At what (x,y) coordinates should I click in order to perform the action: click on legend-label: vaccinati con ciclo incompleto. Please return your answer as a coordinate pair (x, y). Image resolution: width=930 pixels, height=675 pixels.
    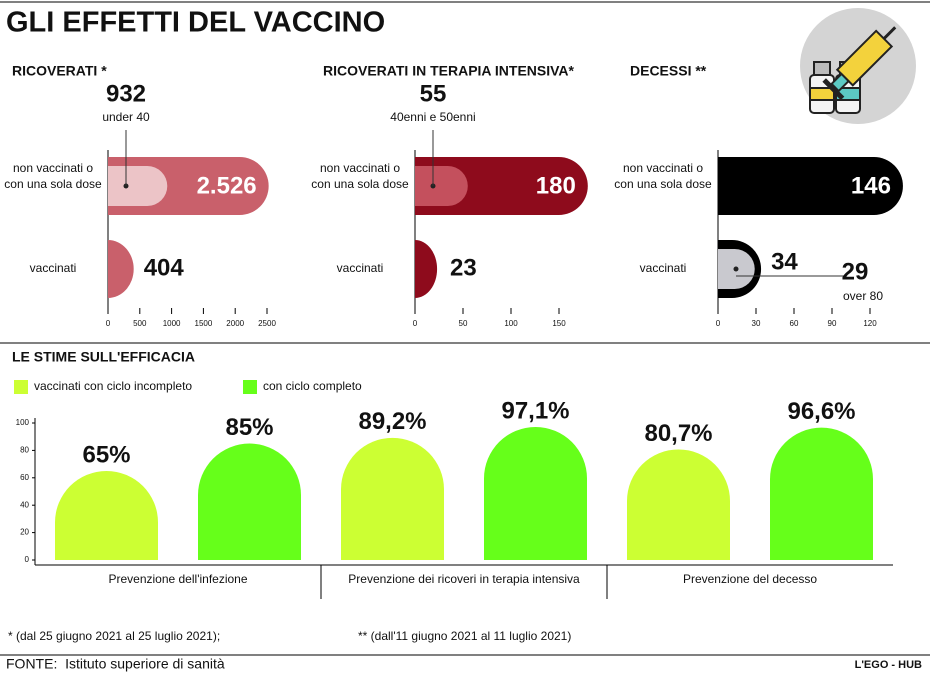
    Looking at the image, I should click on (113, 386).